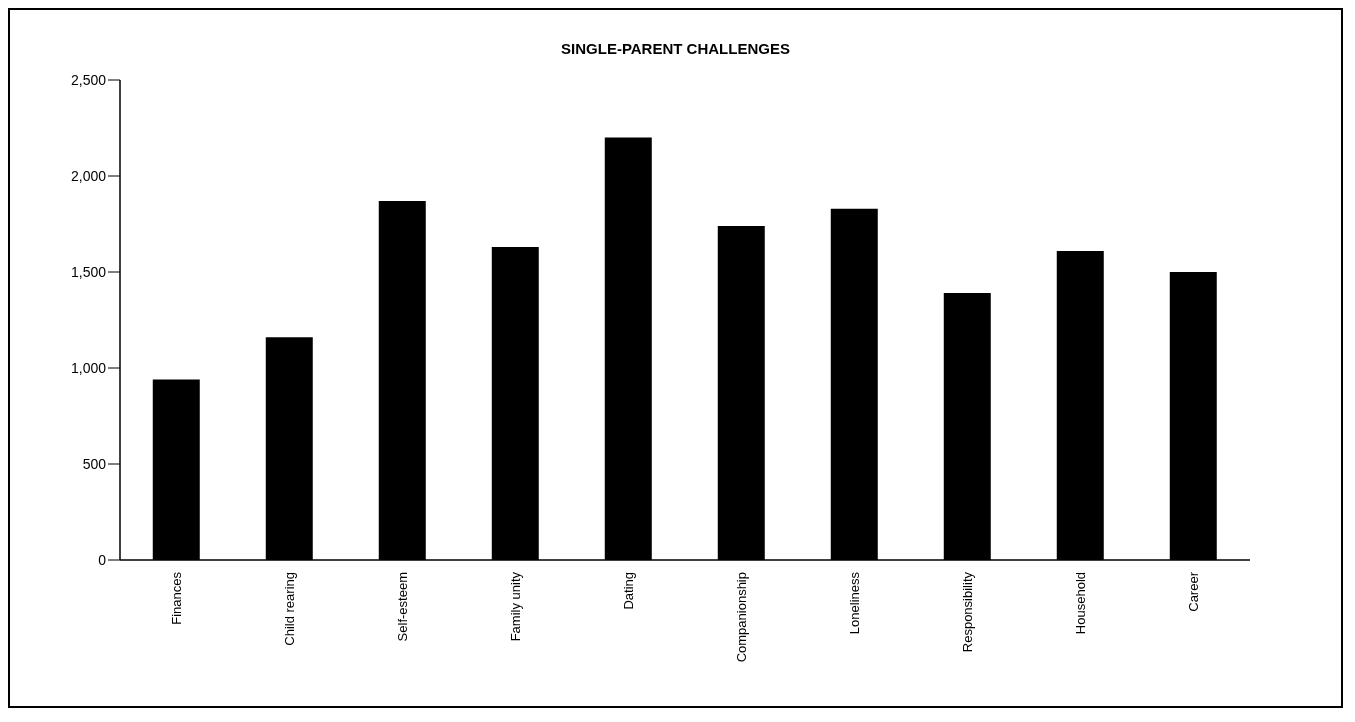 The height and width of the screenshot is (722, 1355). I want to click on x-tick-label: Companionship, so click(741, 617).